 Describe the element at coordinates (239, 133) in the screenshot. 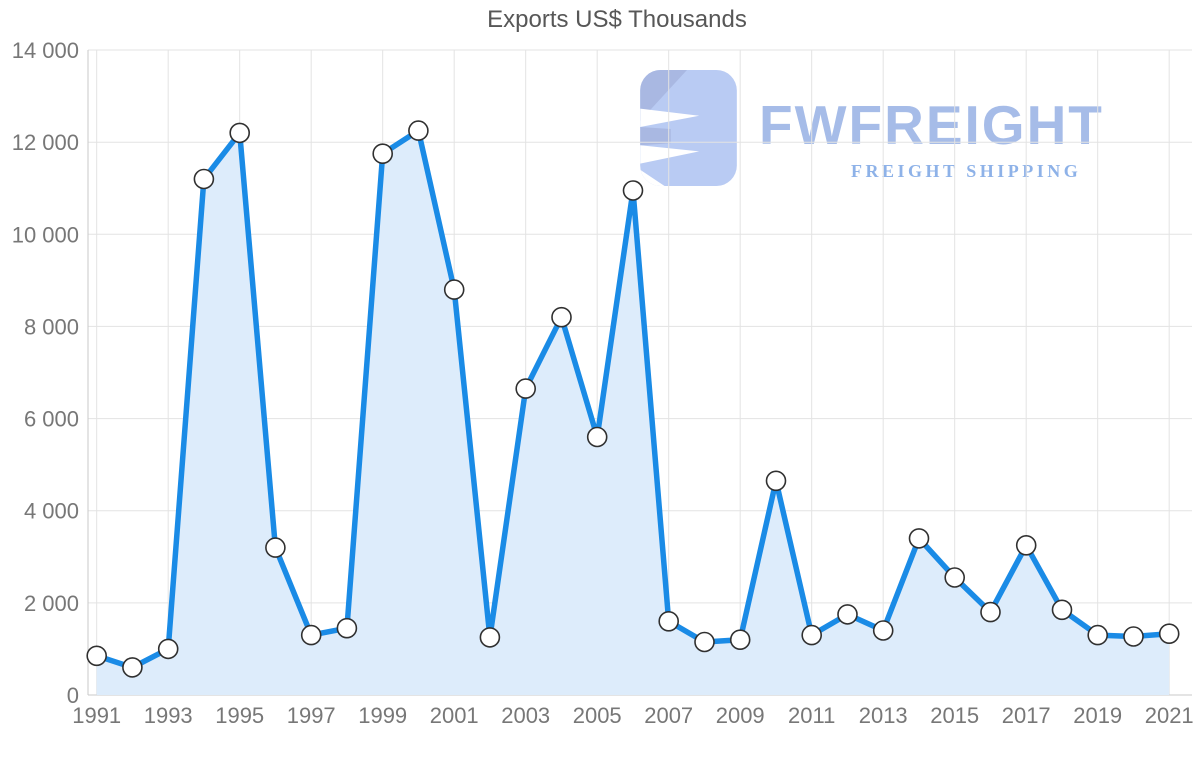

I see `data-point-1995` at that location.